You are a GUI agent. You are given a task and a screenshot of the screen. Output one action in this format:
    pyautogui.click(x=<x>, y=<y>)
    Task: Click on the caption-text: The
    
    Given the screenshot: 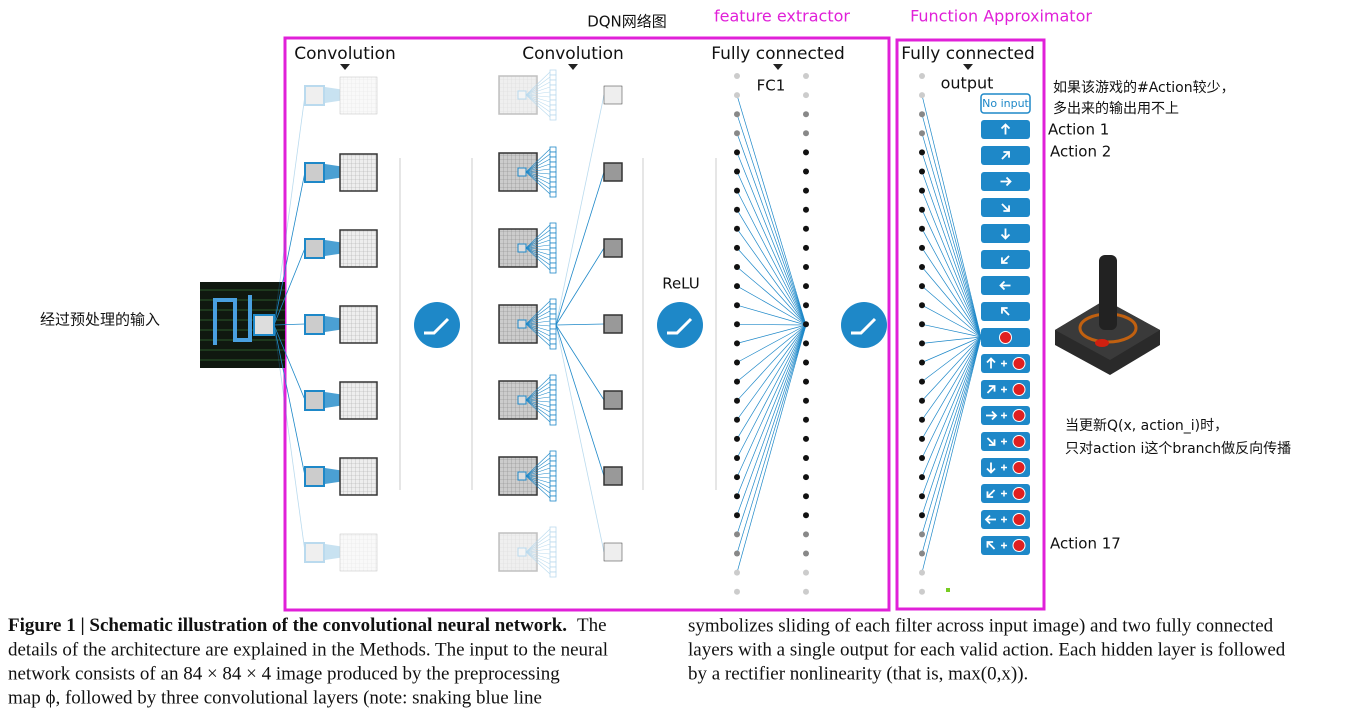 What is the action you would take?
    pyautogui.click(x=592, y=625)
    